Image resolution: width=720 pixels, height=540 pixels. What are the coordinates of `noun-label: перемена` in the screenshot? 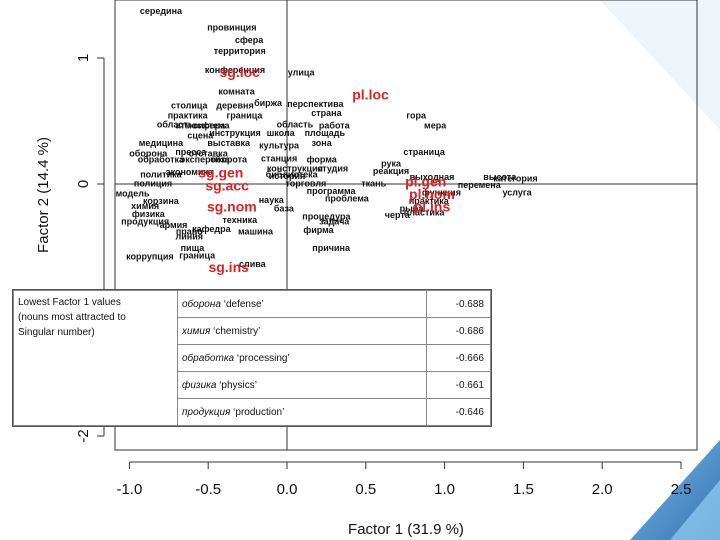 It's located at (480, 185).